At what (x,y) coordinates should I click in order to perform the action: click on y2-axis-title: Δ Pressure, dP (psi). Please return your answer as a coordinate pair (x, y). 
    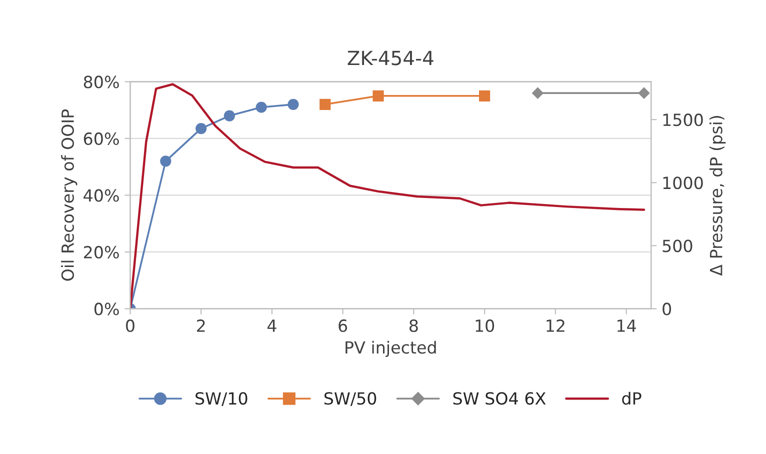
    Looking at the image, I should click on (717, 196).